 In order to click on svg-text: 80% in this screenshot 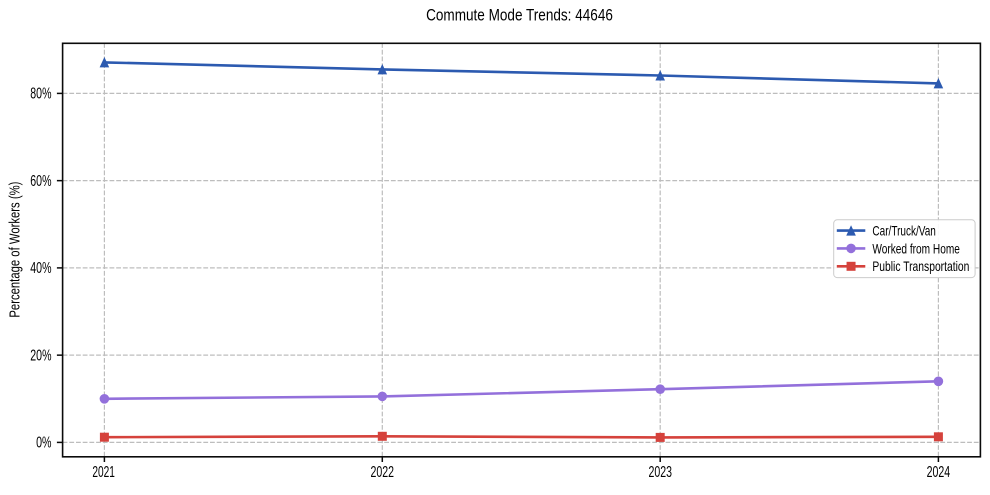, I will do `click(40, 94)`.